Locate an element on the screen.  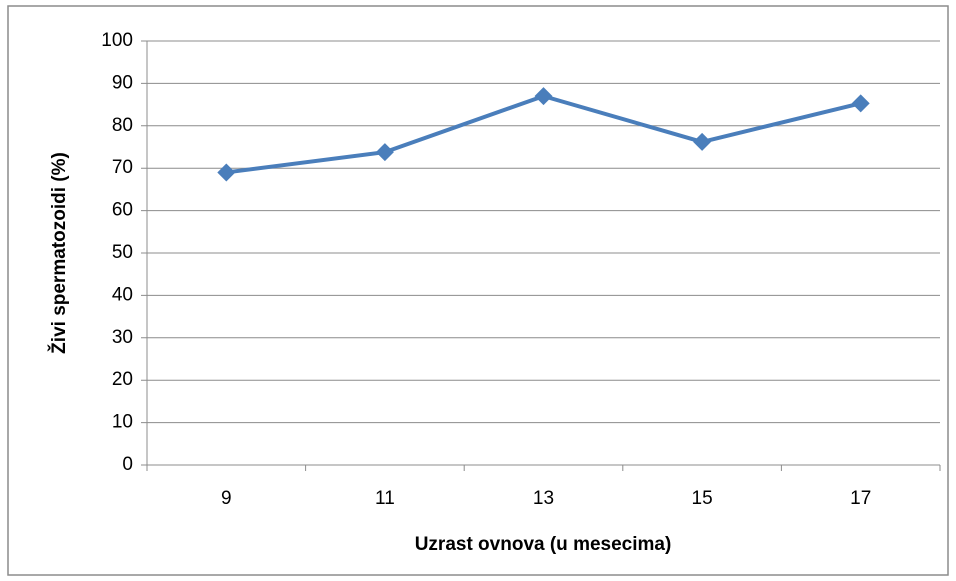
x-tick-label: 17 is located at coordinates (860, 498).